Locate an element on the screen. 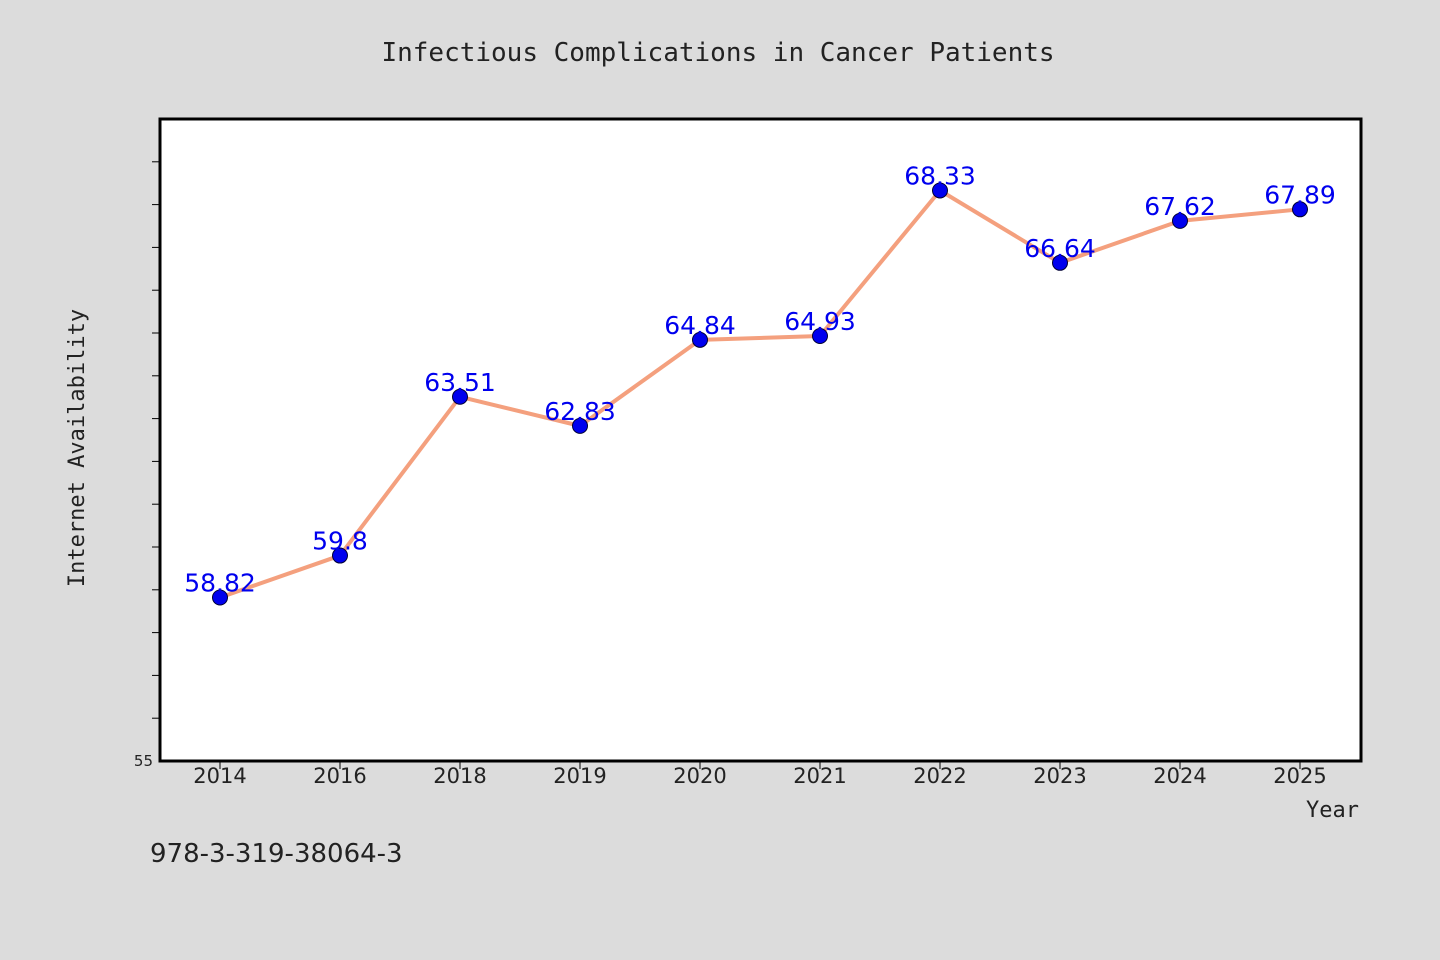  x-tick-label: 2016 is located at coordinates (339, 776).